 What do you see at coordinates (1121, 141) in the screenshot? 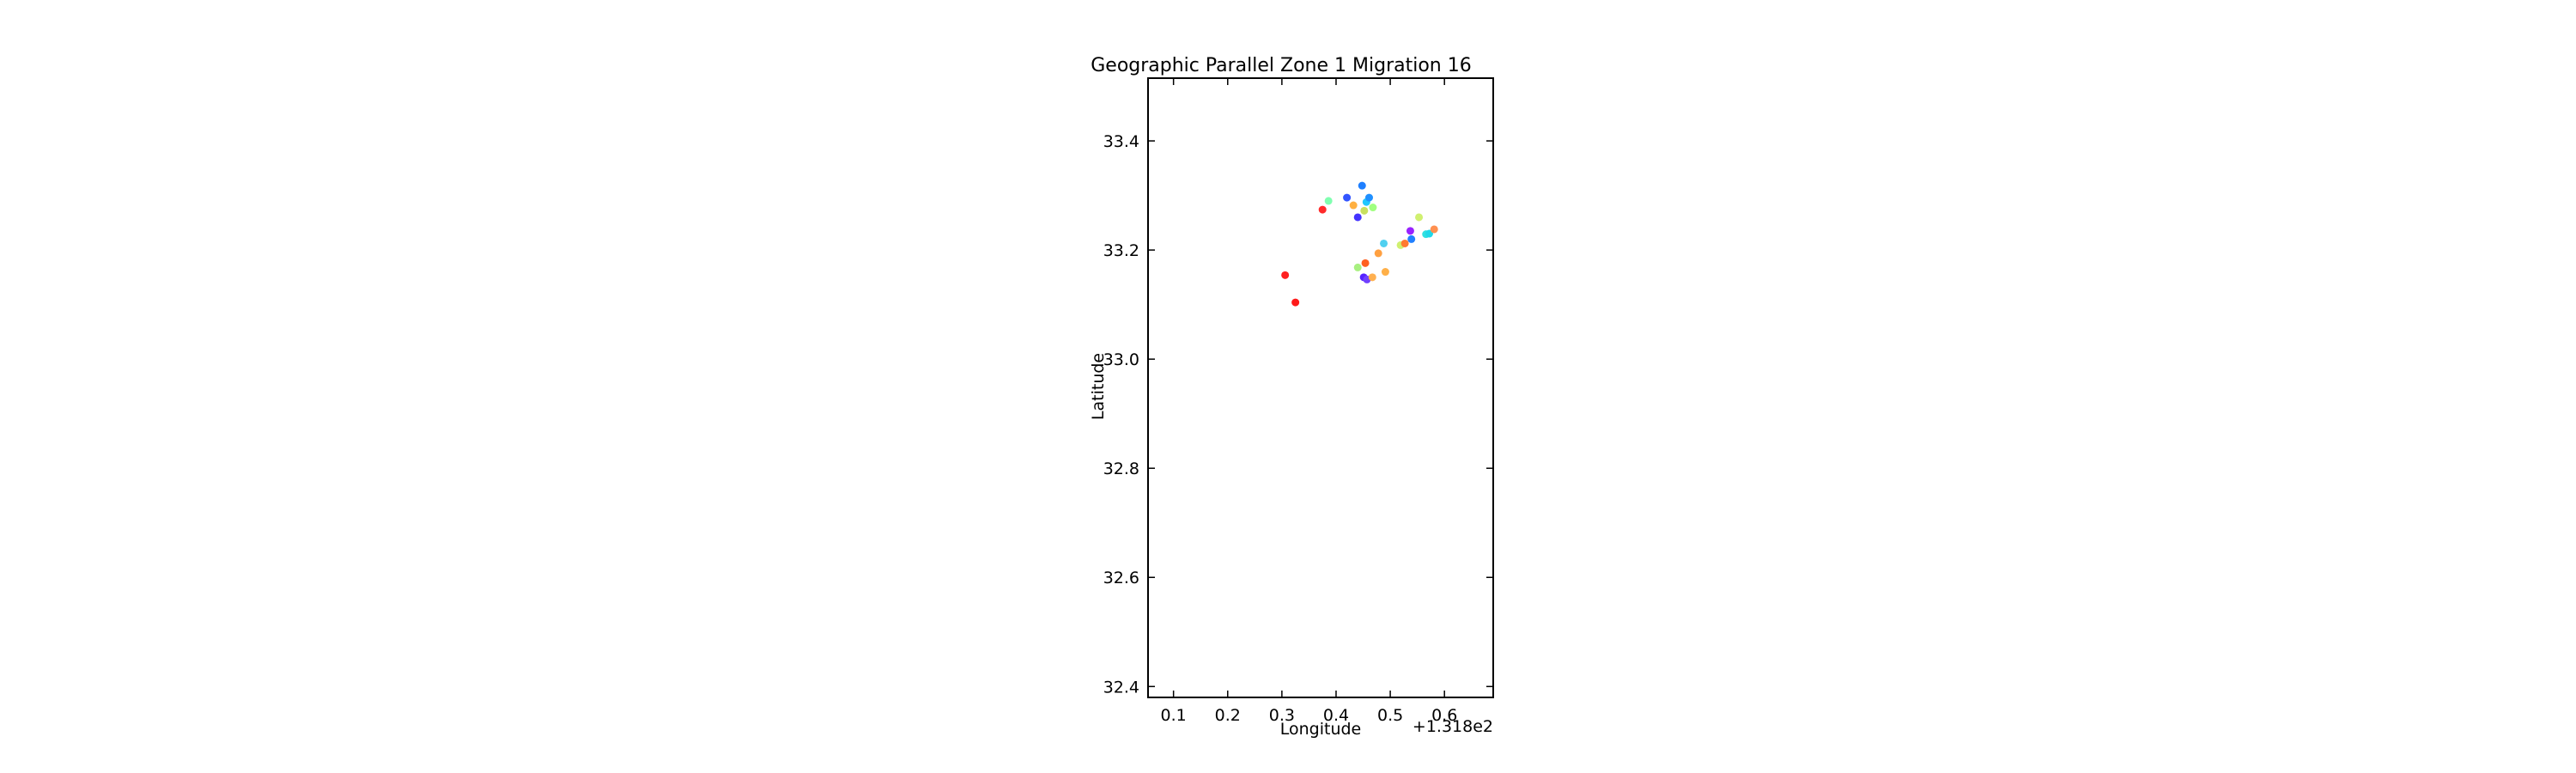
I see `y-tick-label: 33.4` at bounding box center [1121, 141].